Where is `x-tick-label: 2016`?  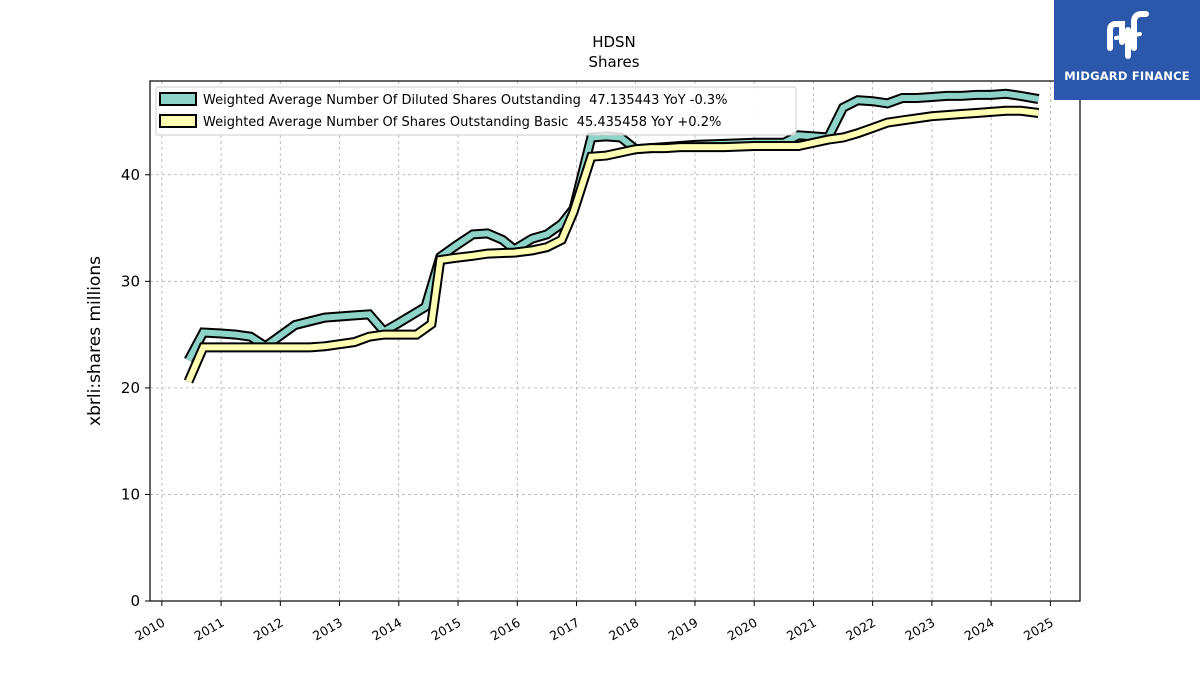 x-tick-label: 2016 is located at coordinates (505, 629).